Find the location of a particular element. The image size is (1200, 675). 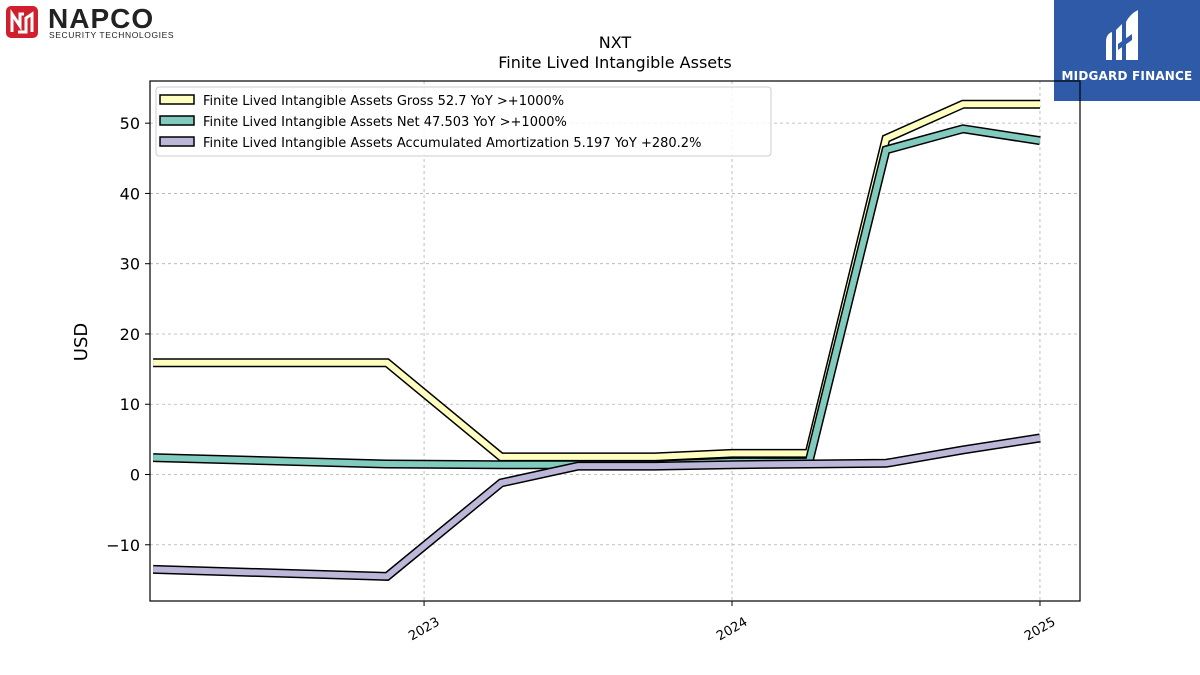

napco-logo-glyph is located at coordinates (22, 21).